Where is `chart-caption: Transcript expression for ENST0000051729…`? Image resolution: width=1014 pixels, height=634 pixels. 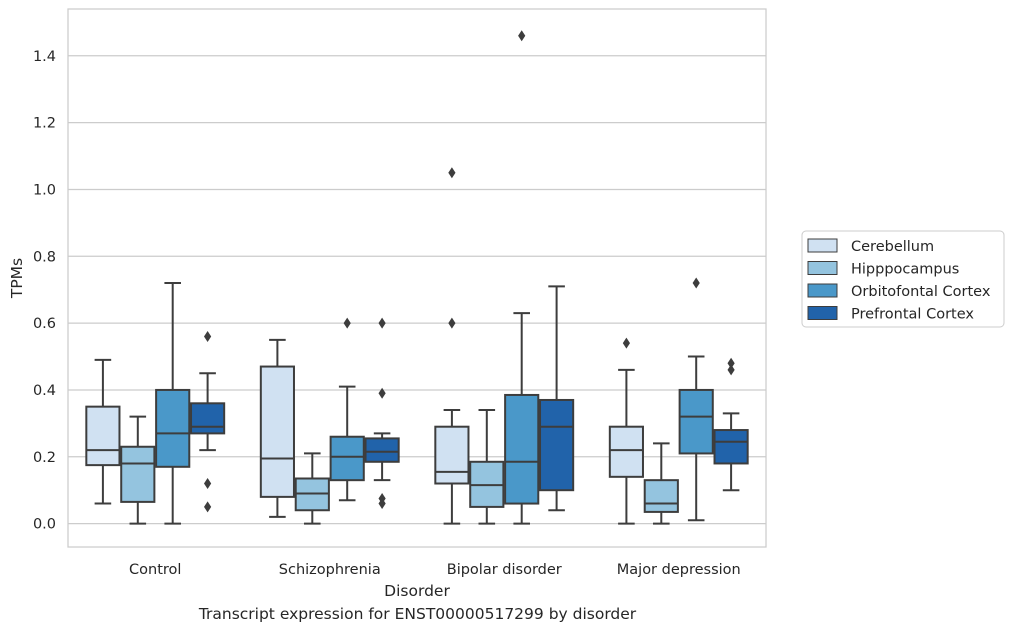 chart-caption: Transcript expression for ENST0000051729… is located at coordinates (417, 614).